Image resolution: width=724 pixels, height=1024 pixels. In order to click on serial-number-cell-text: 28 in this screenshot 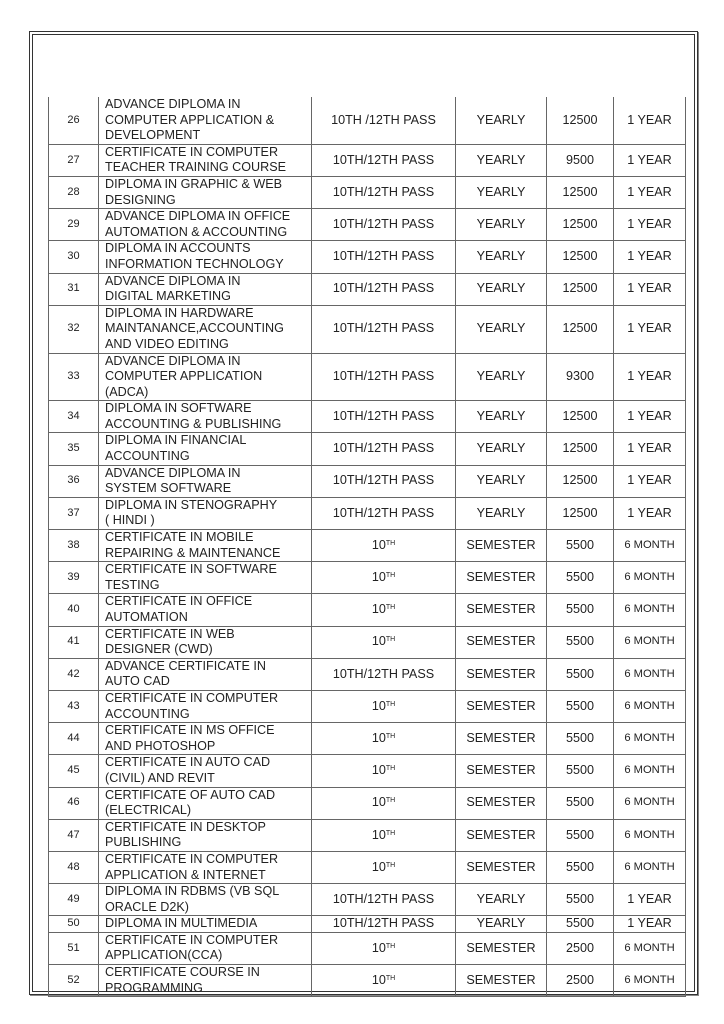, I will do `click(73, 191)`.